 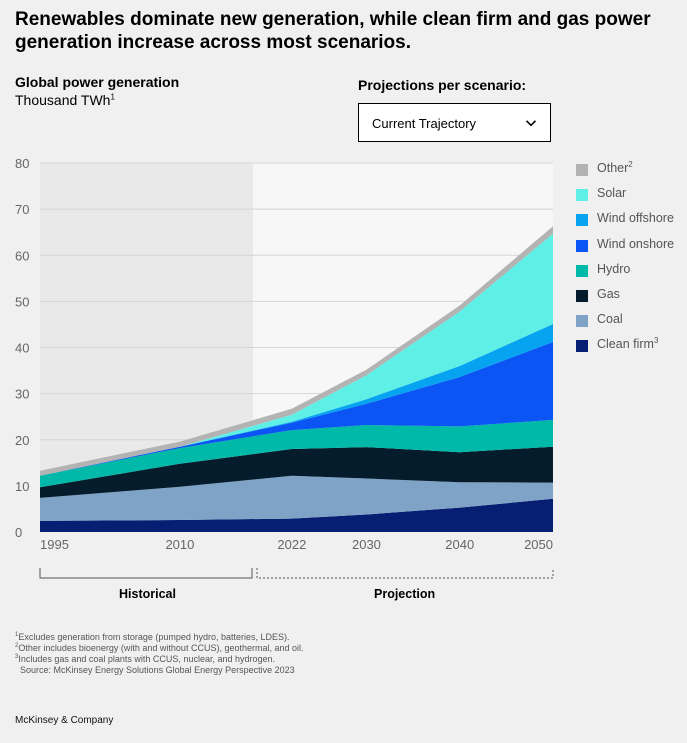 I want to click on historical-bracket, so click(x=146, y=573).